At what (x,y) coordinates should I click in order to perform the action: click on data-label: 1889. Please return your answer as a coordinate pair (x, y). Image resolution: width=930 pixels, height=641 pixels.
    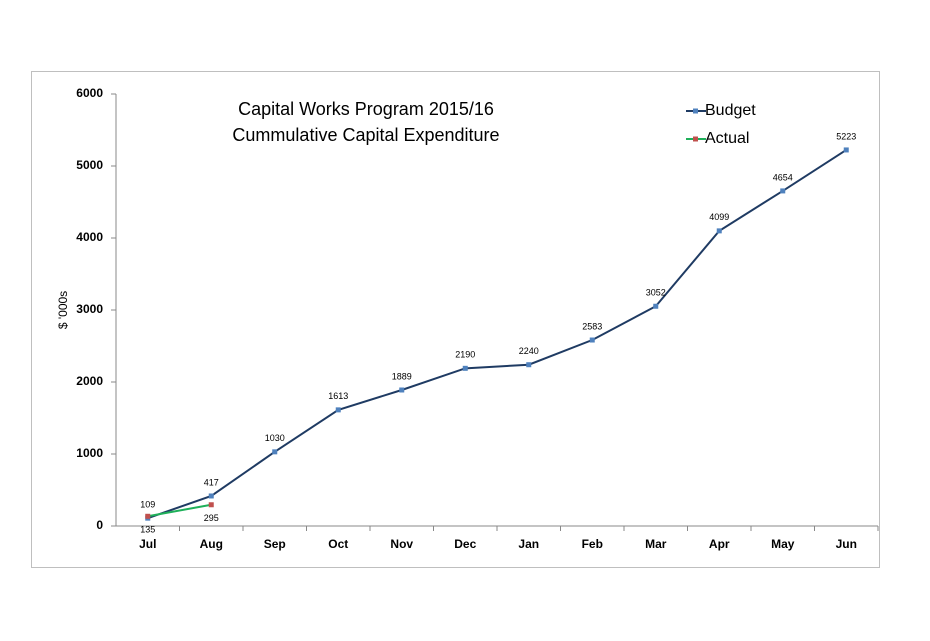
    Looking at the image, I should click on (402, 376).